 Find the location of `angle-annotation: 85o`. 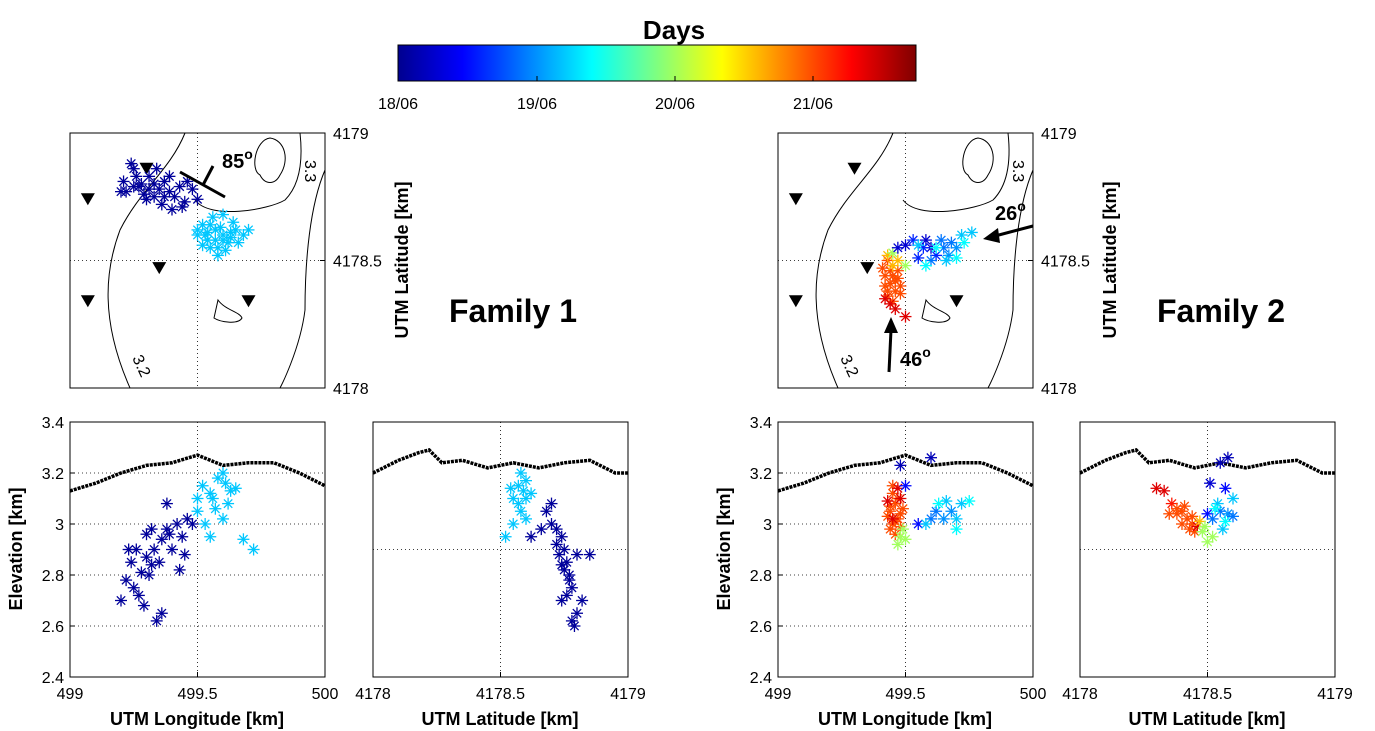

angle-annotation: 85o is located at coordinates (237, 159).